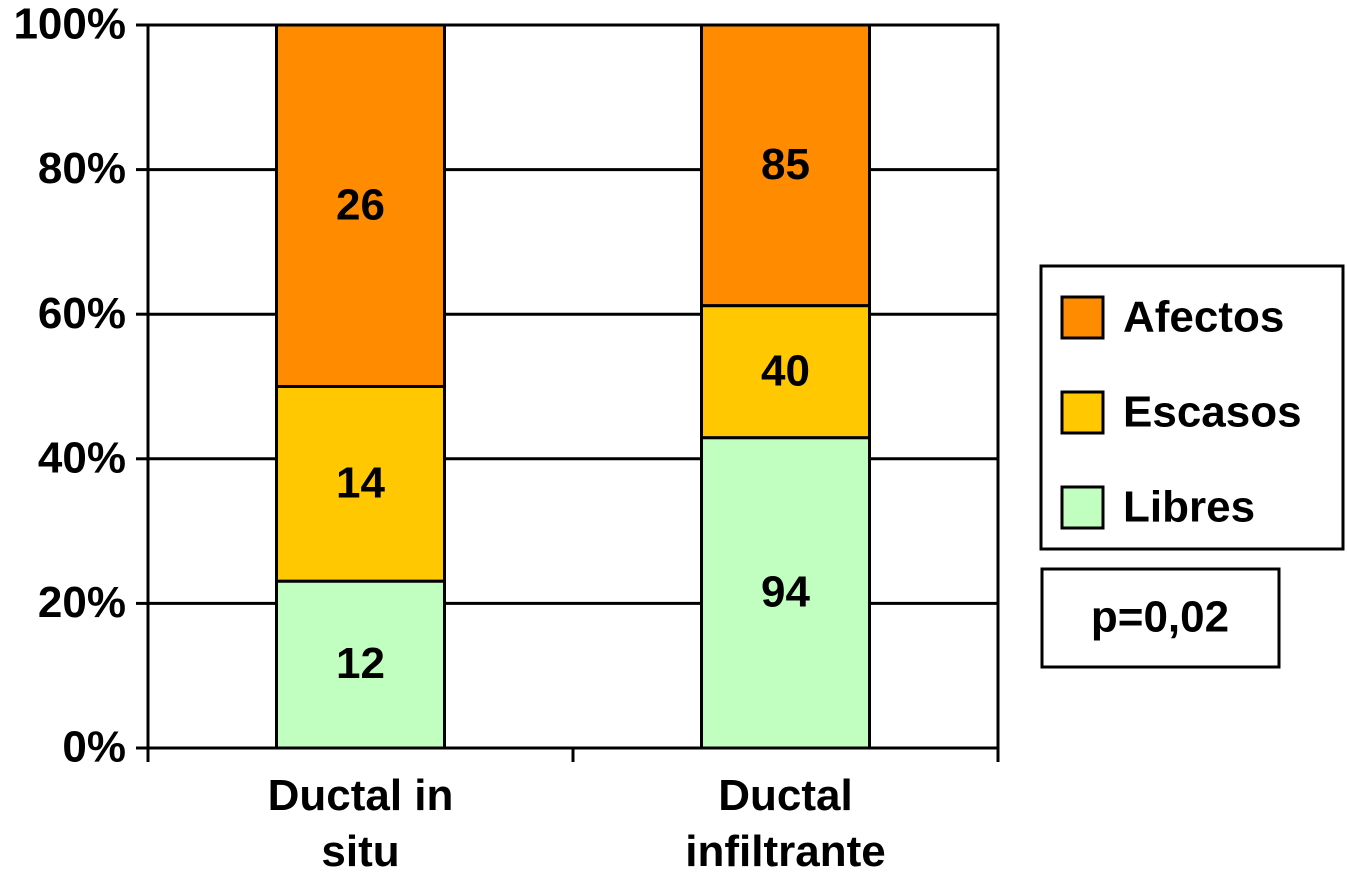 This screenshot has height=882, width=1347. Describe the element at coordinates (94, 747) in the screenshot. I see `y-tick-label: 0%` at that location.